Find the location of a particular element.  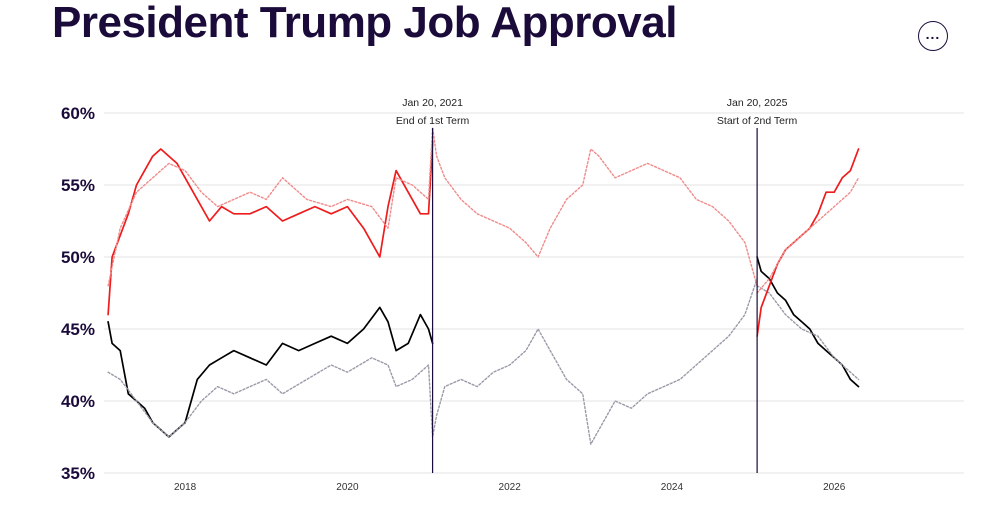

term-marker-label: End of 1st Term is located at coordinates (433, 121).